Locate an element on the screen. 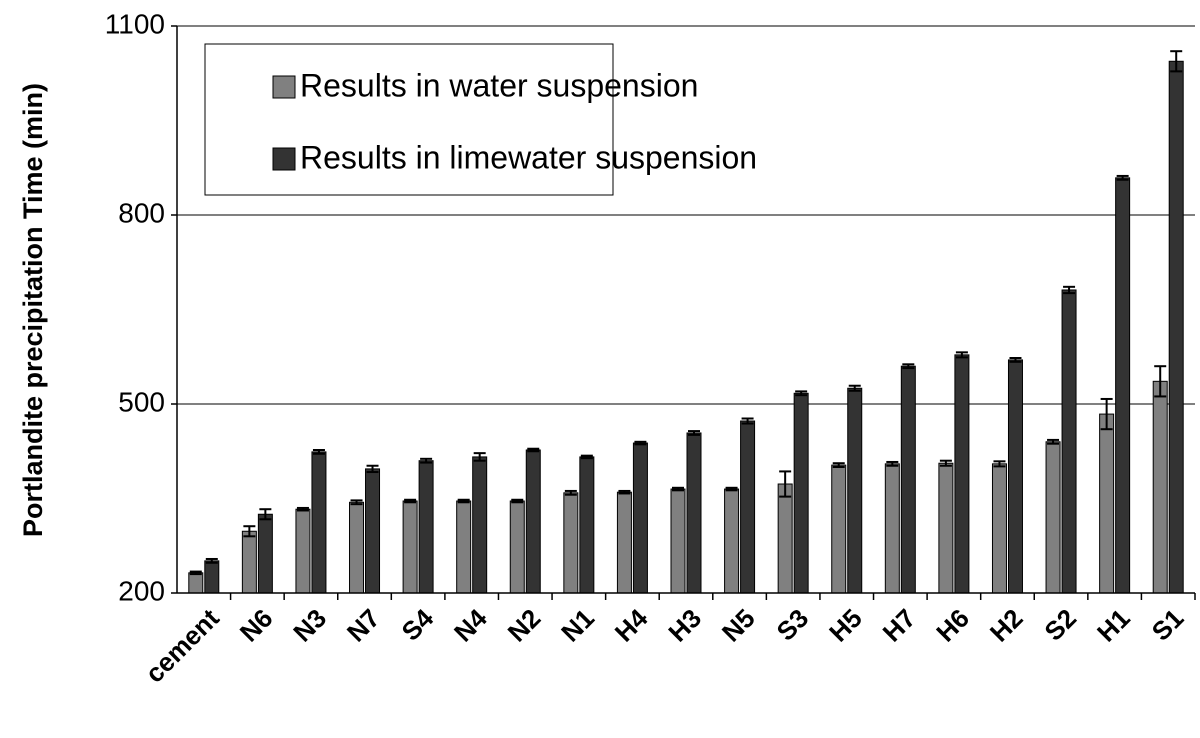 This screenshot has width=1200, height=738. x-tick-label: H7 is located at coordinates (899, 625).